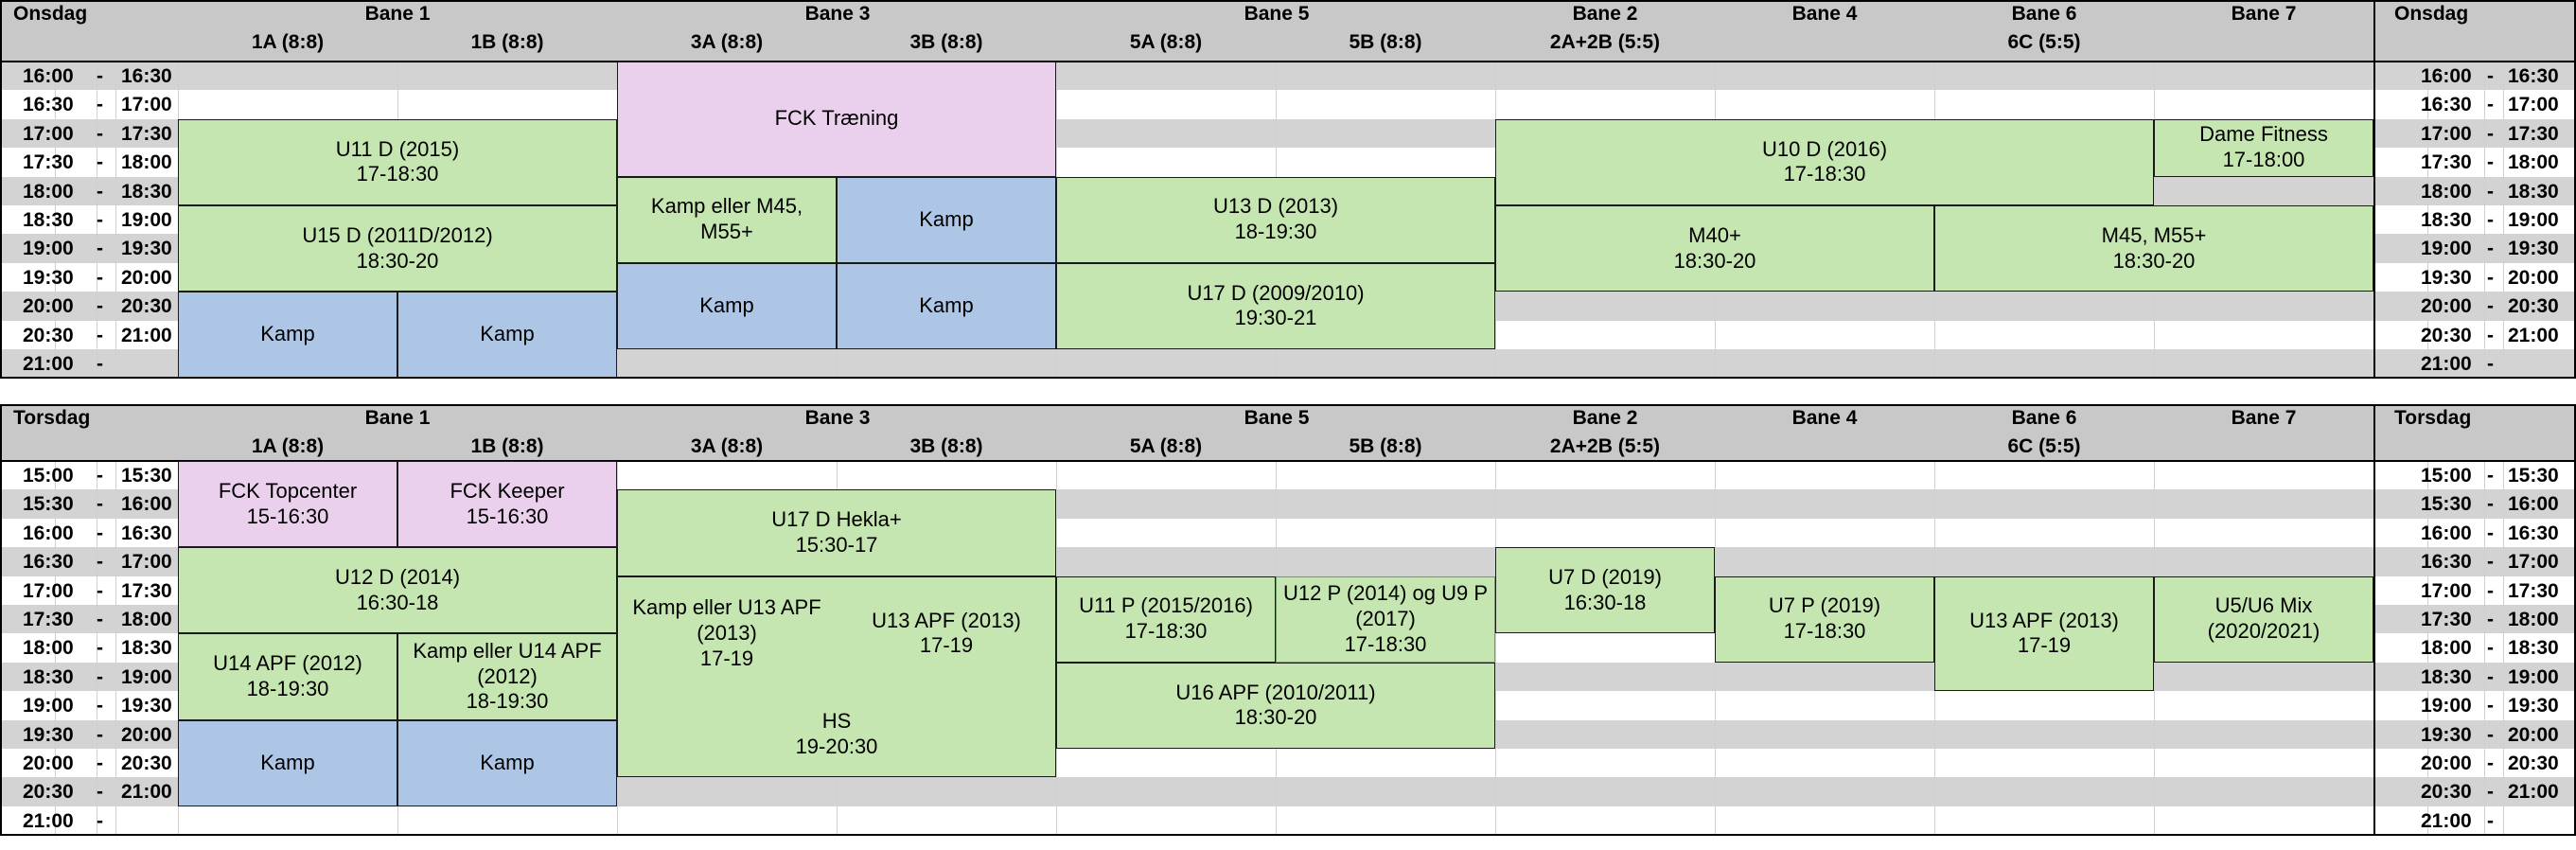  Describe the element at coordinates (1277, 418) in the screenshot. I see `lane-title: Bane 5` at that location.